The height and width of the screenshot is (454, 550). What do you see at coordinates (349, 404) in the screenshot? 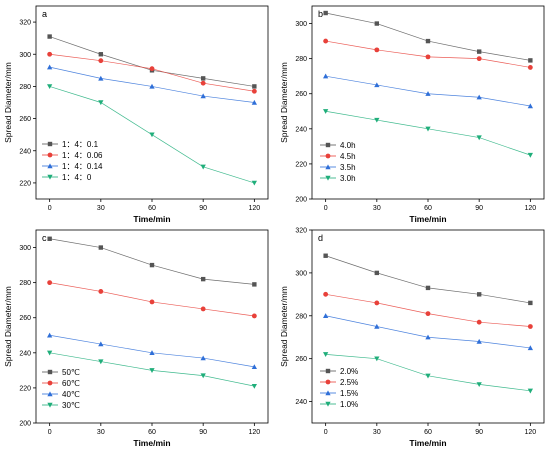
I see `legend-label: 1.0%` at bounding box center [349, 404].